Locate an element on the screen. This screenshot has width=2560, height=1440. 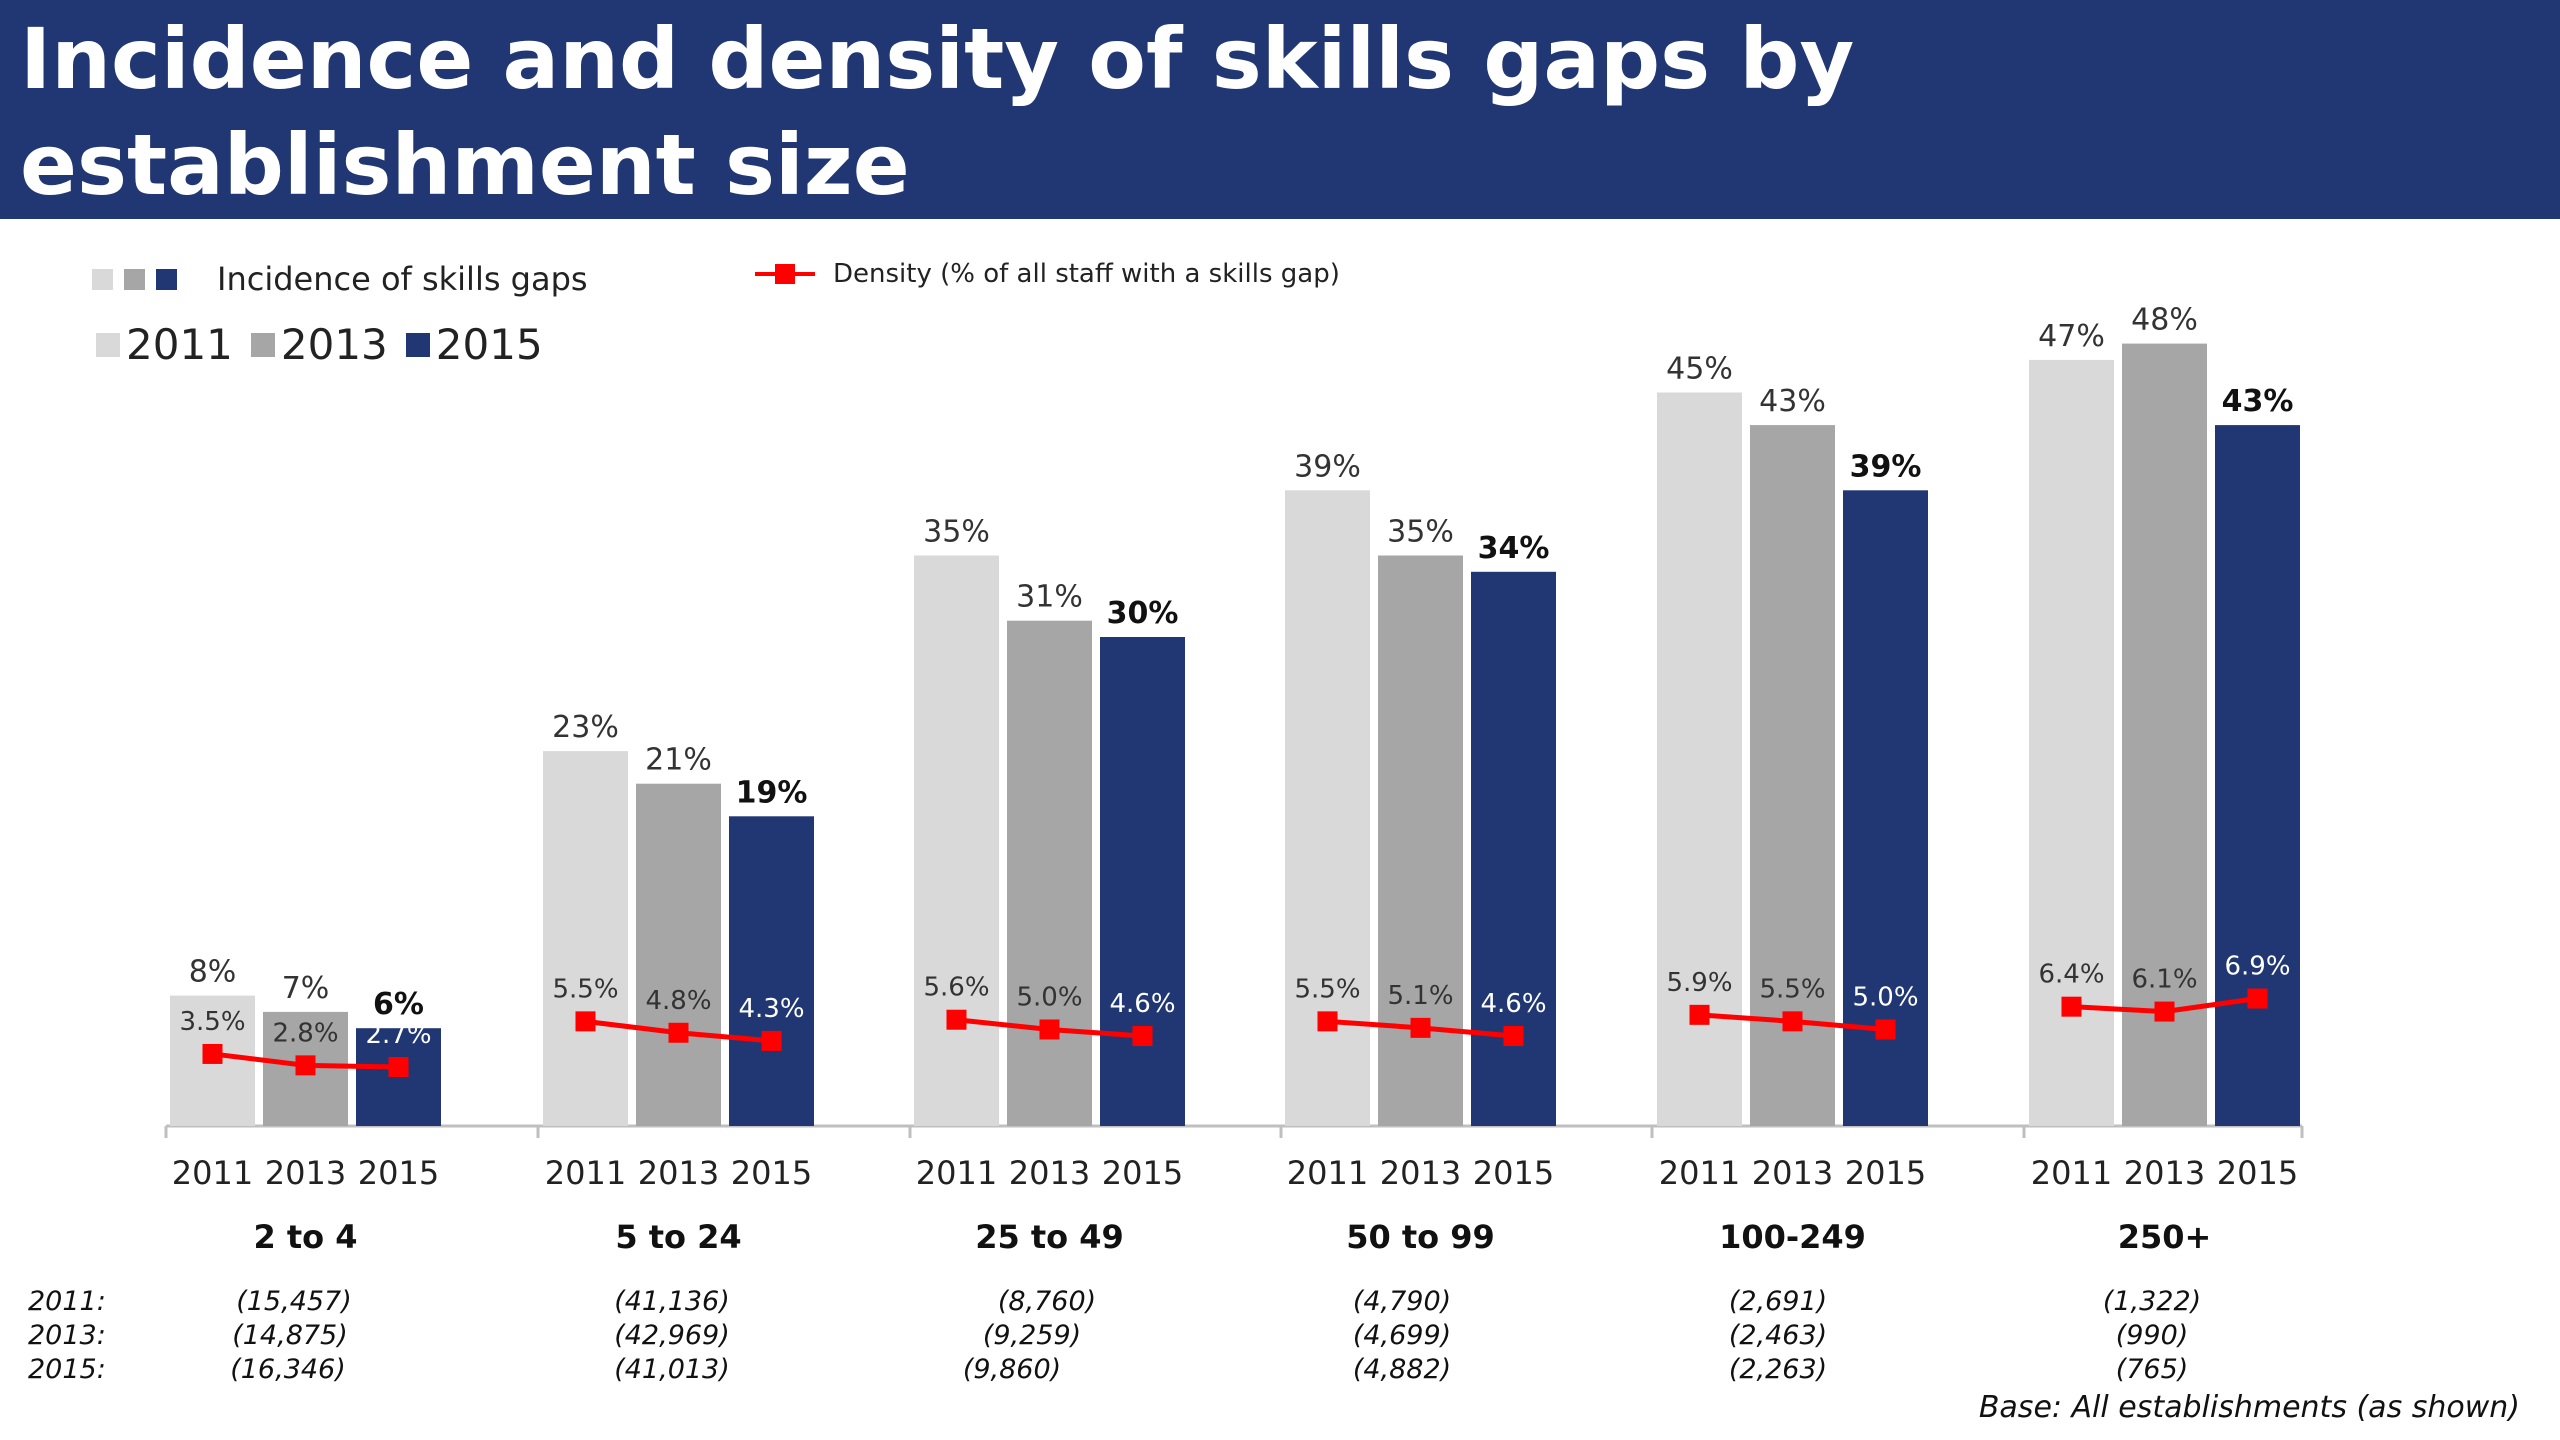
density-value-label: 2.7% is located at coordinates (398, 1035).